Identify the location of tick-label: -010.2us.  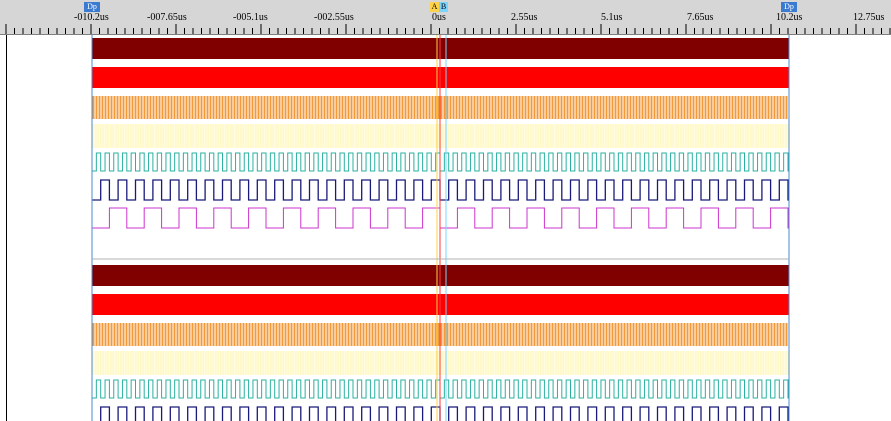
(91, 17).